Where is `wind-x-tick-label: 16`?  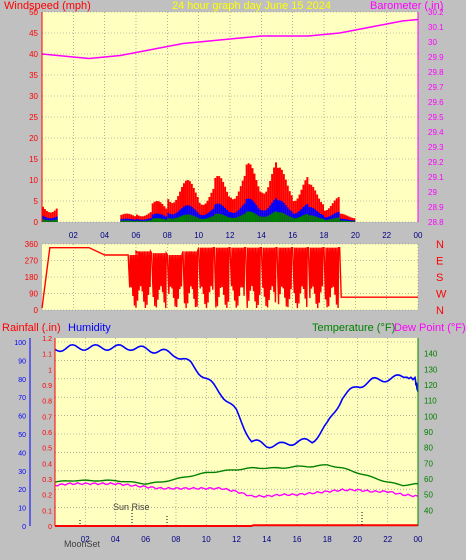
wind-x-tick-label: 16 is located at coordinates (292, 235).